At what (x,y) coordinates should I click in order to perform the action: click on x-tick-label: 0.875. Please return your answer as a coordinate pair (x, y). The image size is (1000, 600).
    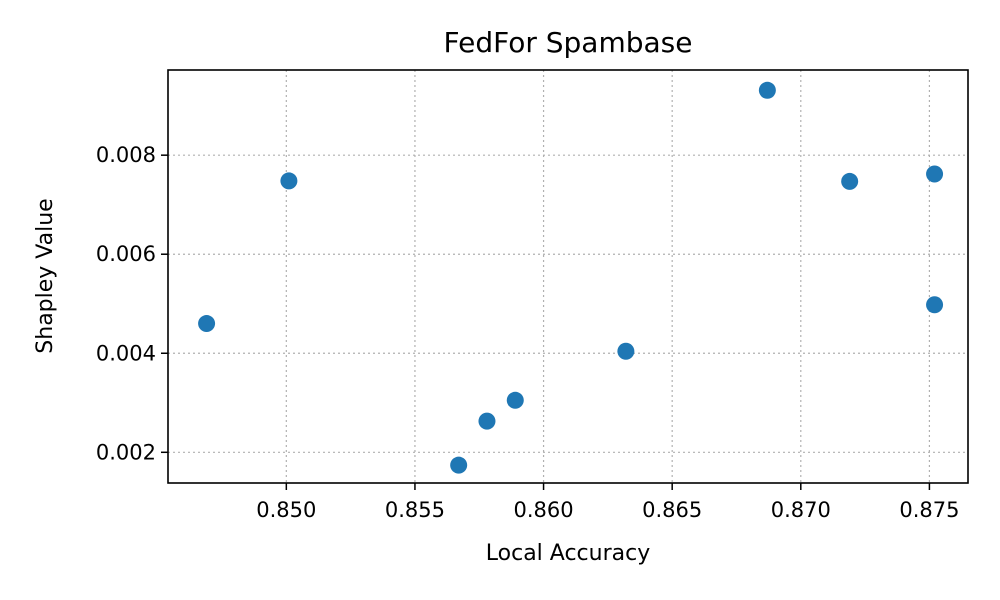
    Looking at the image, I should click on (929, 510).